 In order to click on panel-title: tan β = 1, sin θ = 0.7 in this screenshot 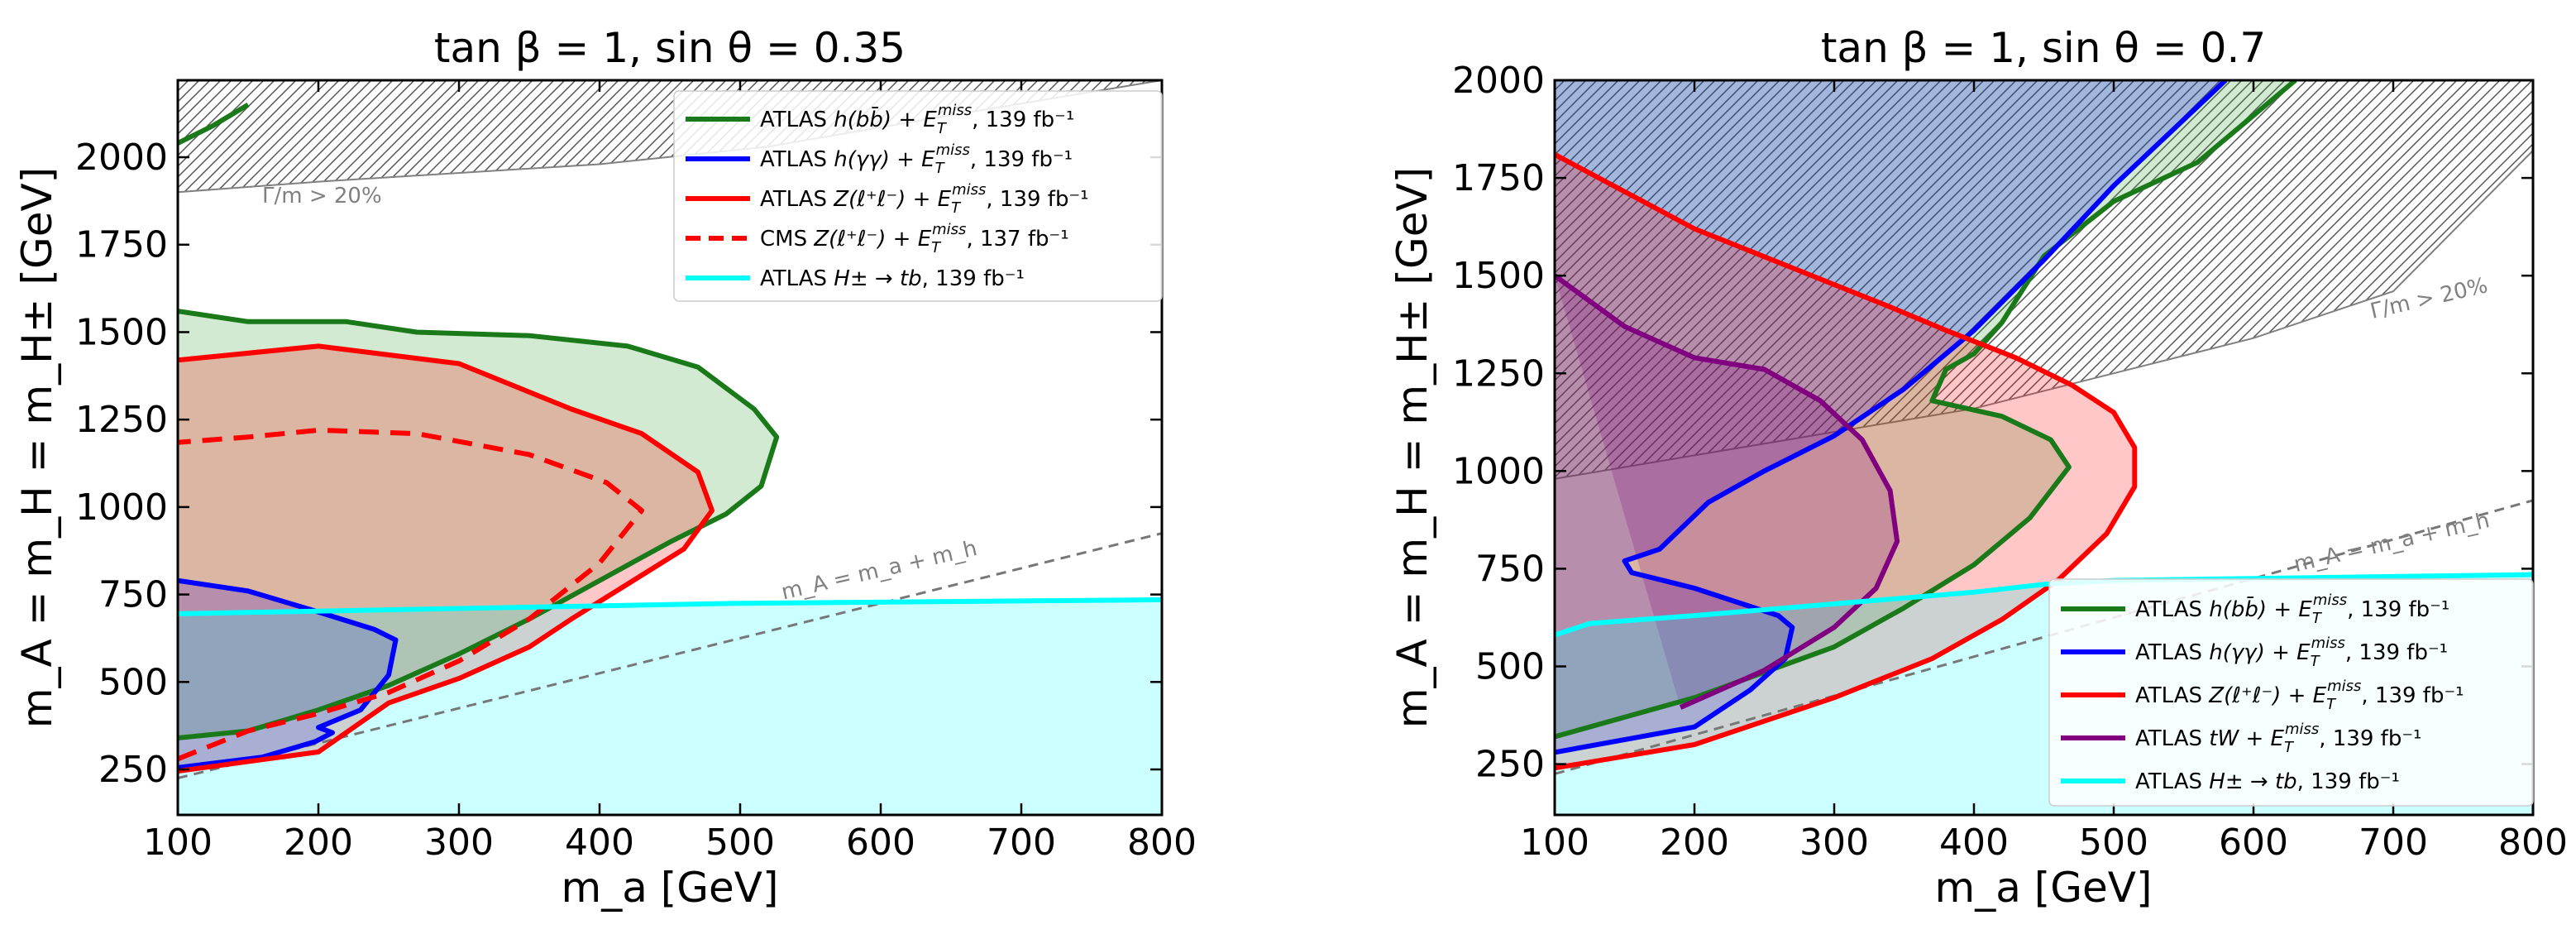, I will do `click(2043, 48)`.